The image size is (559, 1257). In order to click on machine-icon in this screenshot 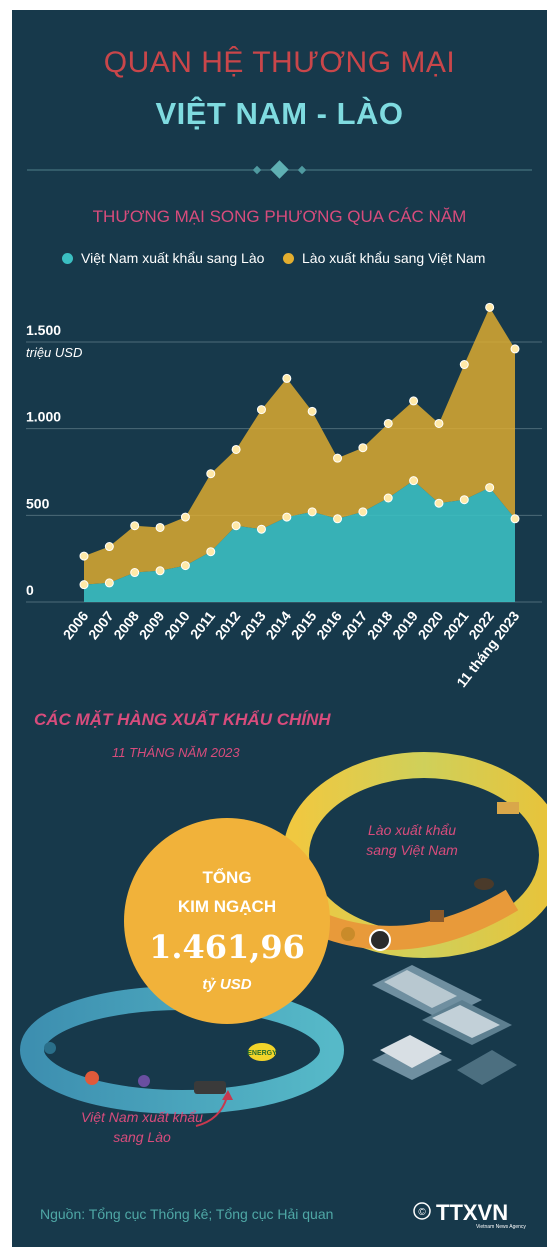, I will do `click(50, 1048)`.